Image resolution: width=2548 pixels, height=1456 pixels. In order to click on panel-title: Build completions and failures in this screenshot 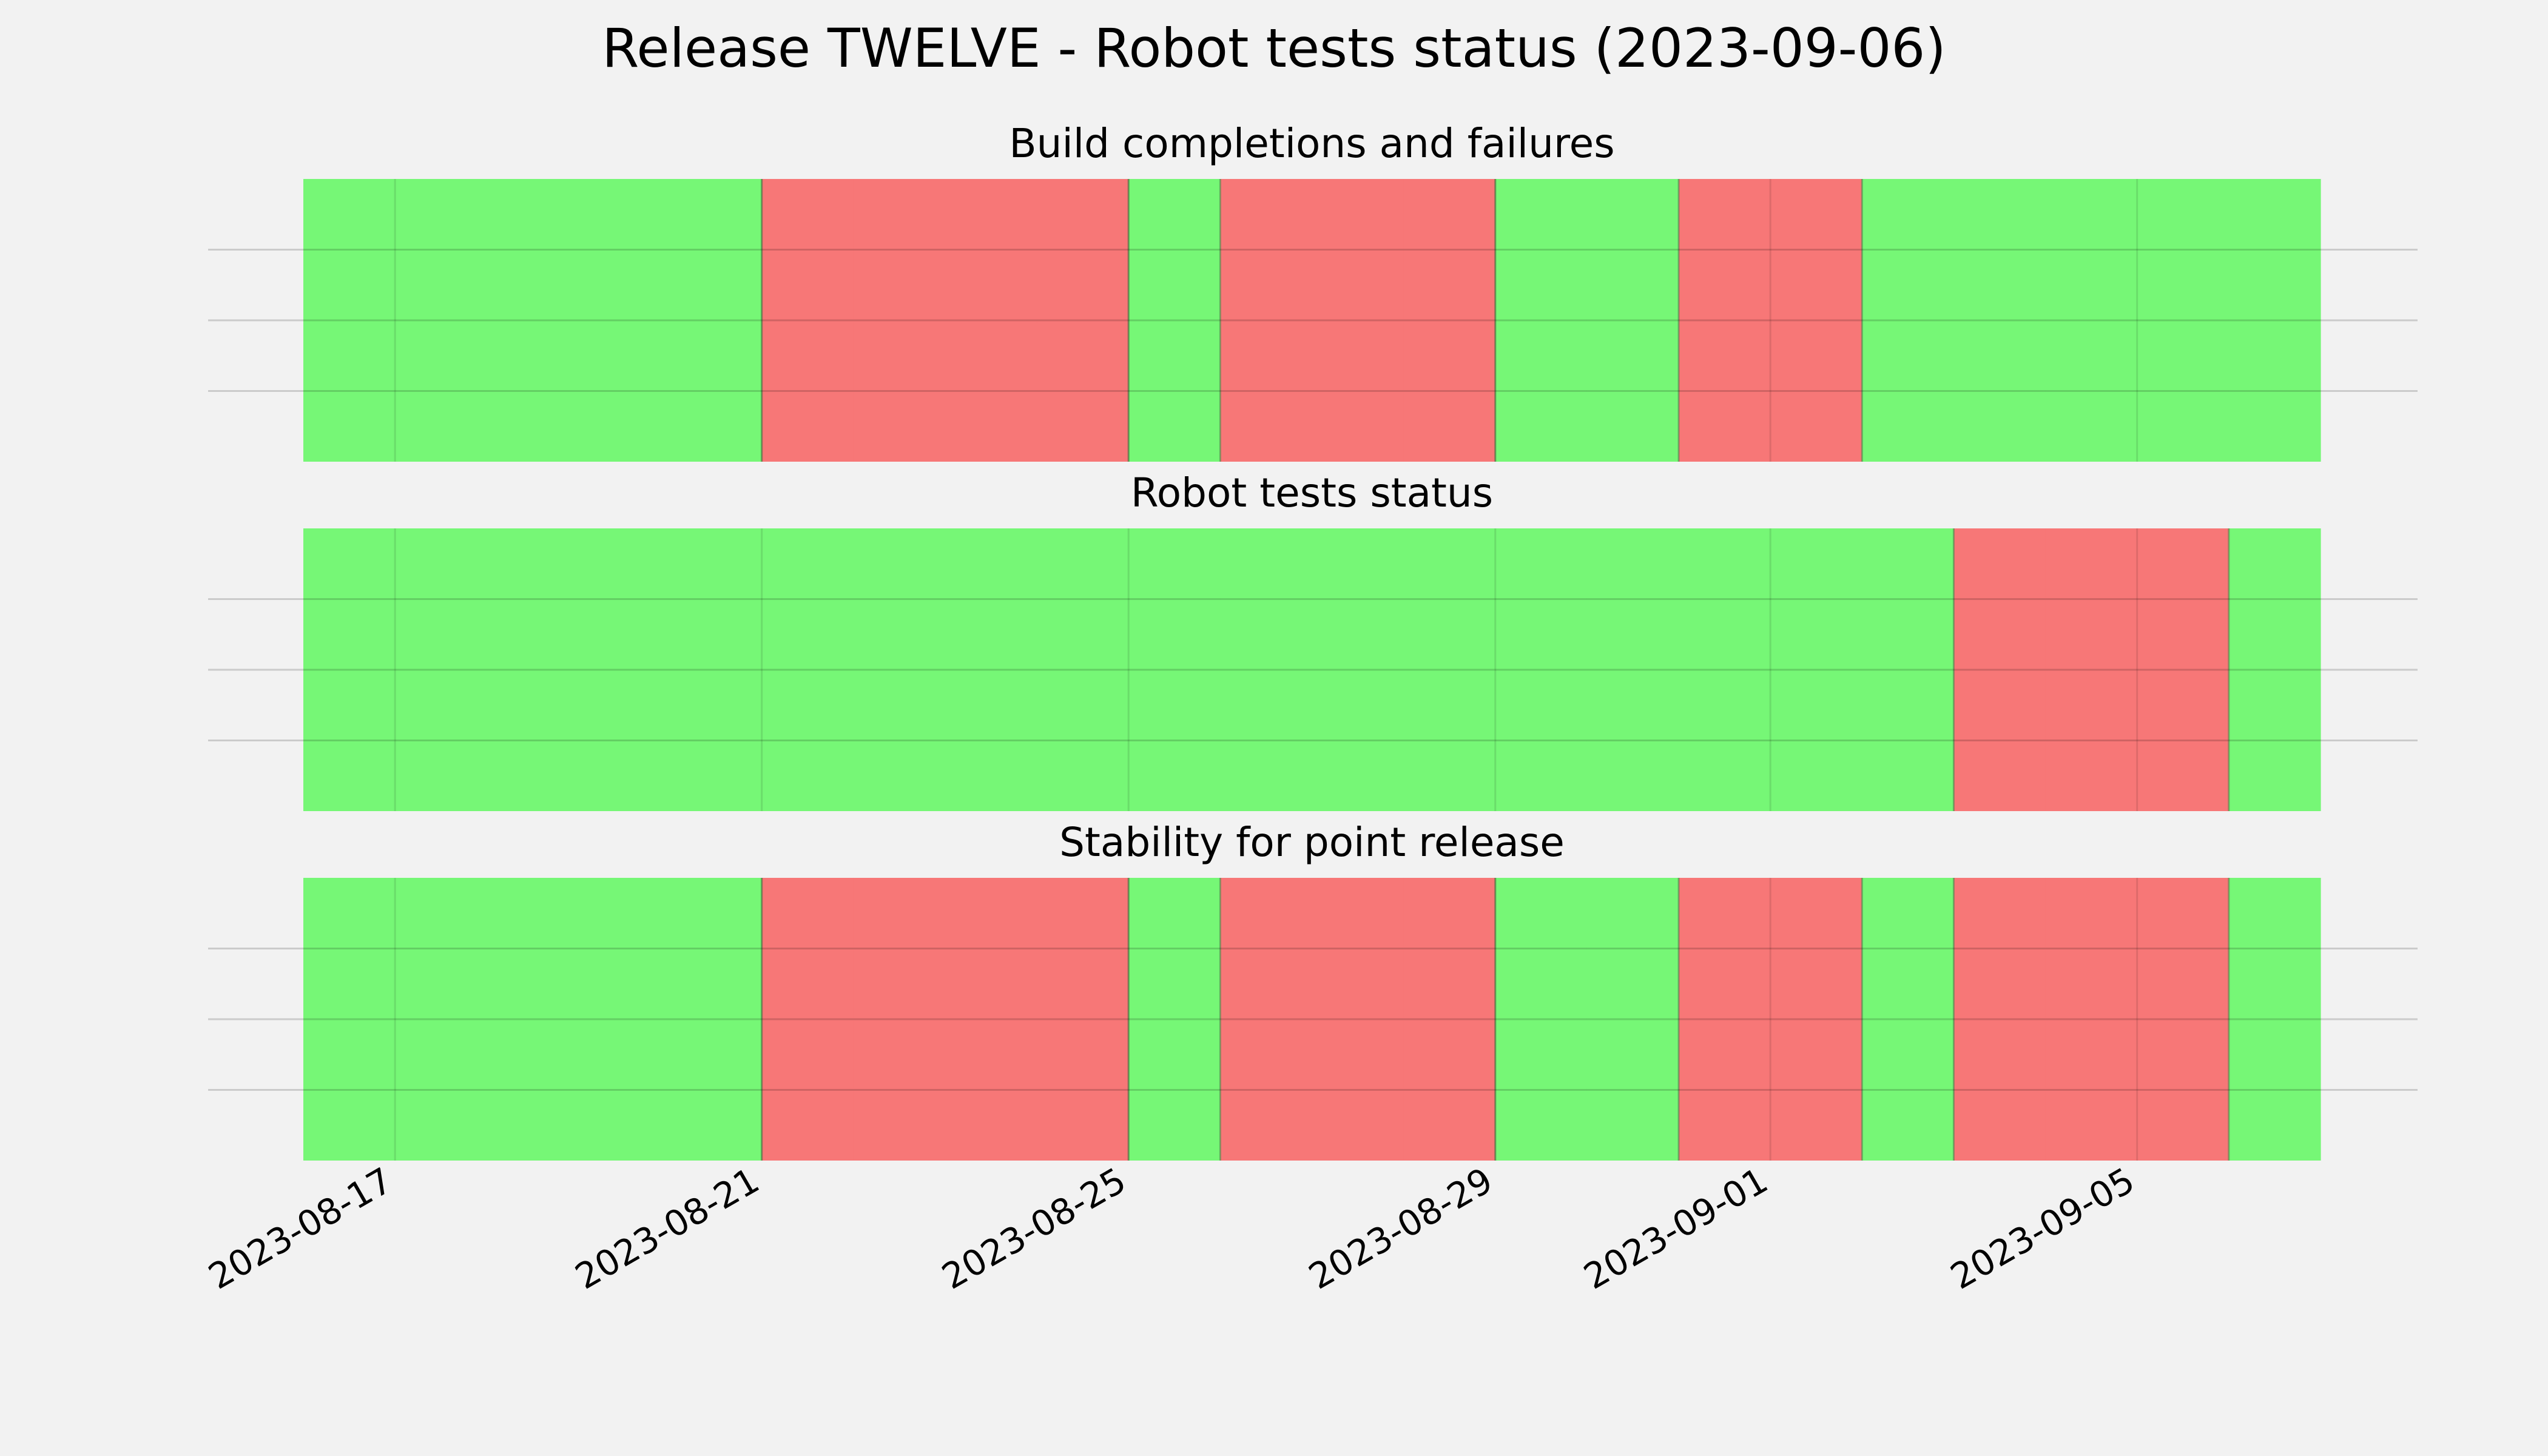, I will do `click(1311, 143)`.